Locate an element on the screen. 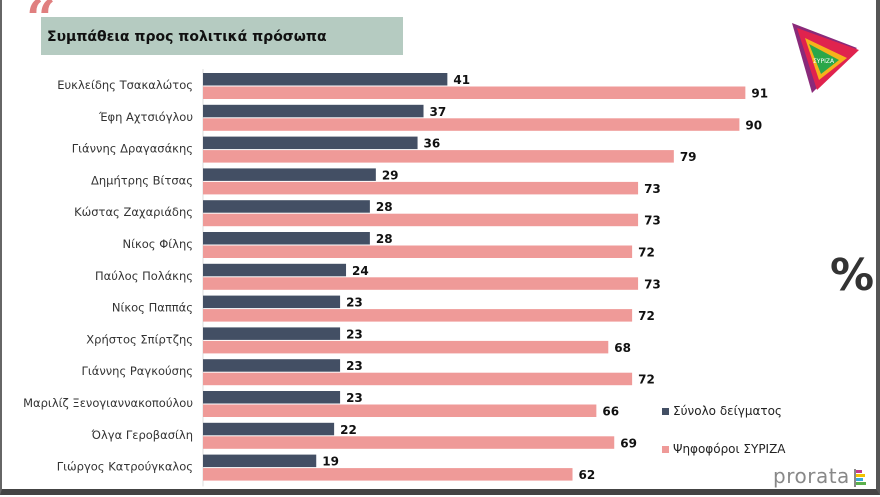  svg-text: ΣΥΡΙΖΑ is located at coordinates (824, 61).